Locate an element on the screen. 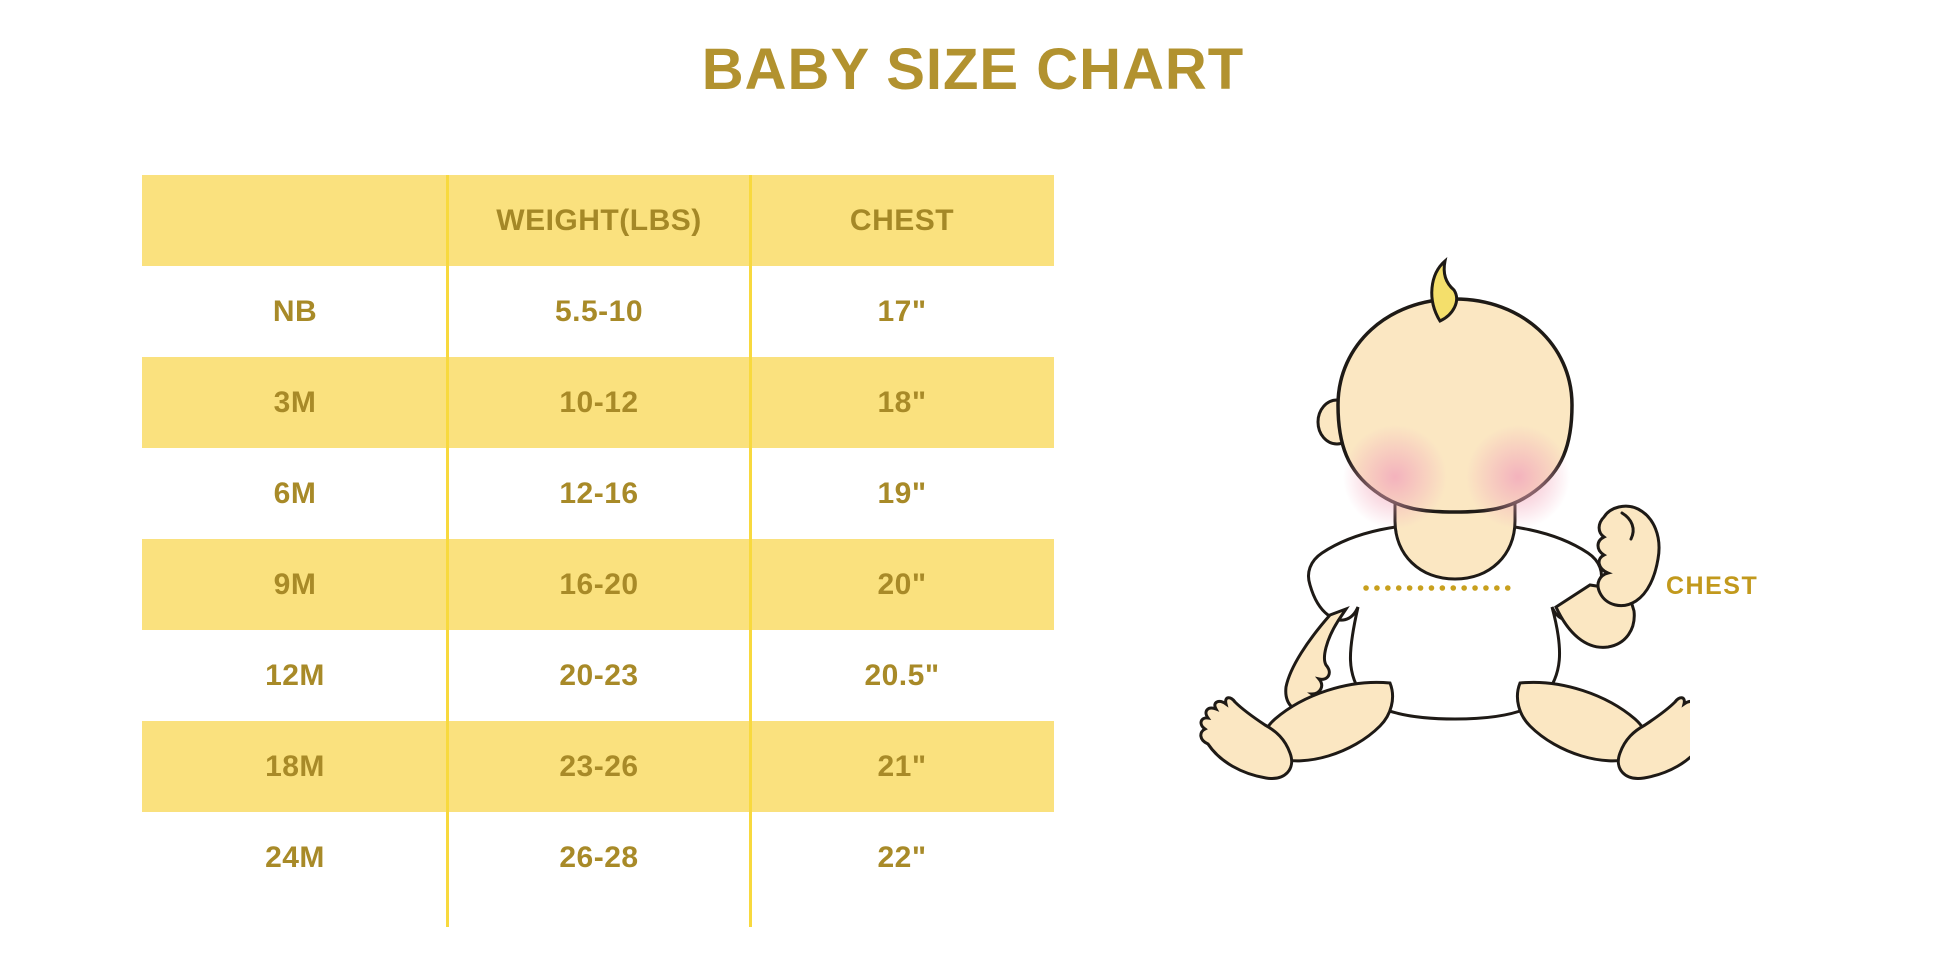 The width and height of the screenshot is (1946, 973). chest-cell: 20.5" is located at coordinates (902, 675).